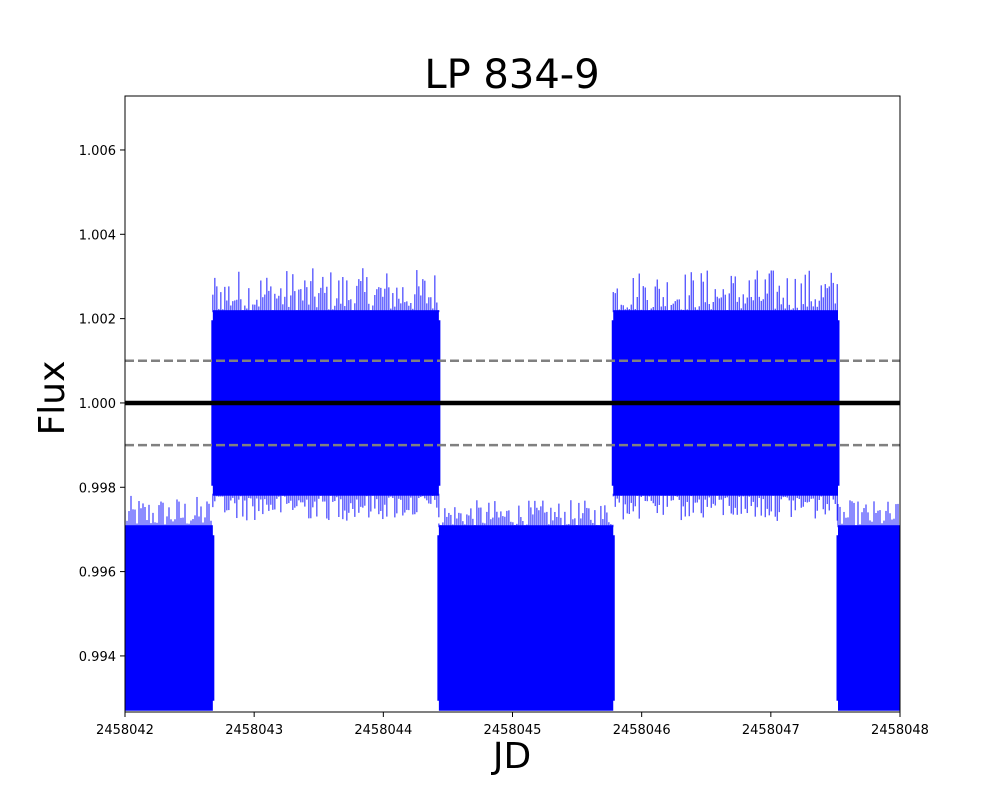 This screenshot has width=1000, height=800. Describe the element at coordinates (97, 488) in the screenshot. I see `y-tick-label: 0.998` at that location.